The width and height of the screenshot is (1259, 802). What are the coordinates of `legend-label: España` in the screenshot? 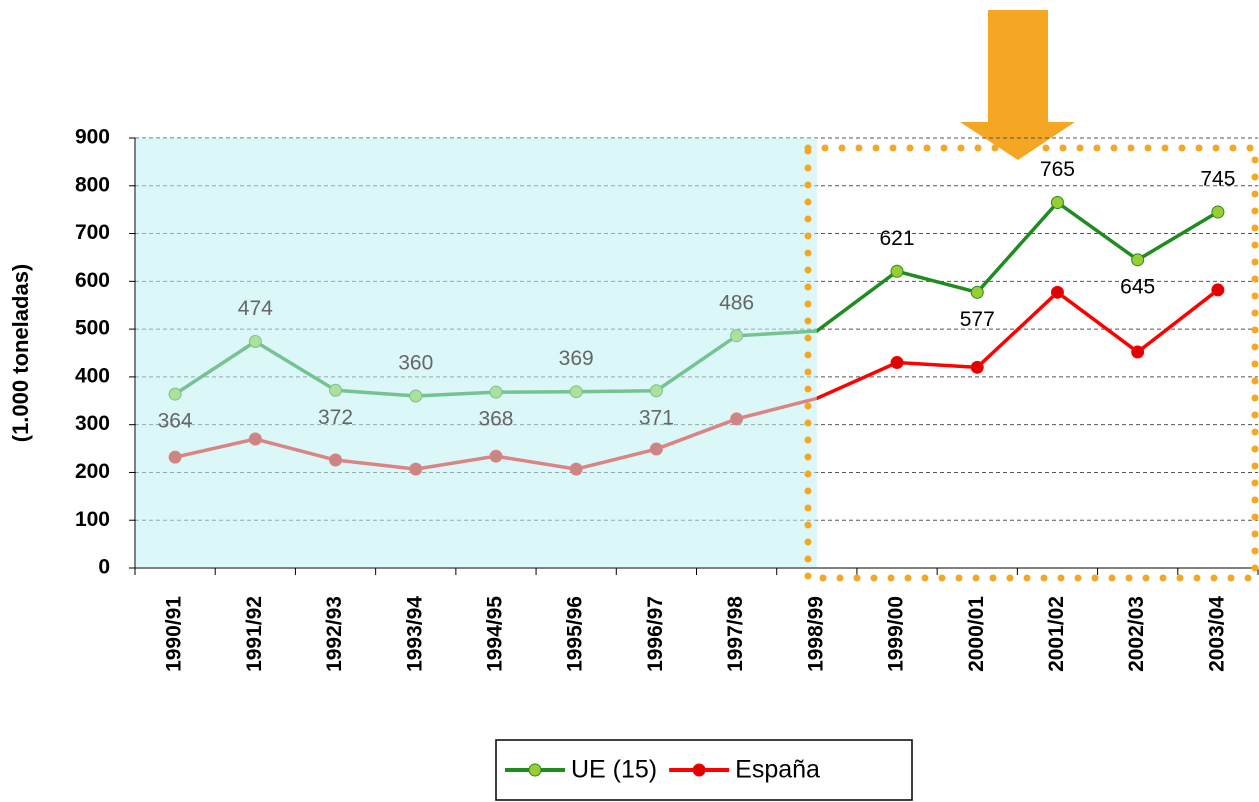 It's located at (777, 770).